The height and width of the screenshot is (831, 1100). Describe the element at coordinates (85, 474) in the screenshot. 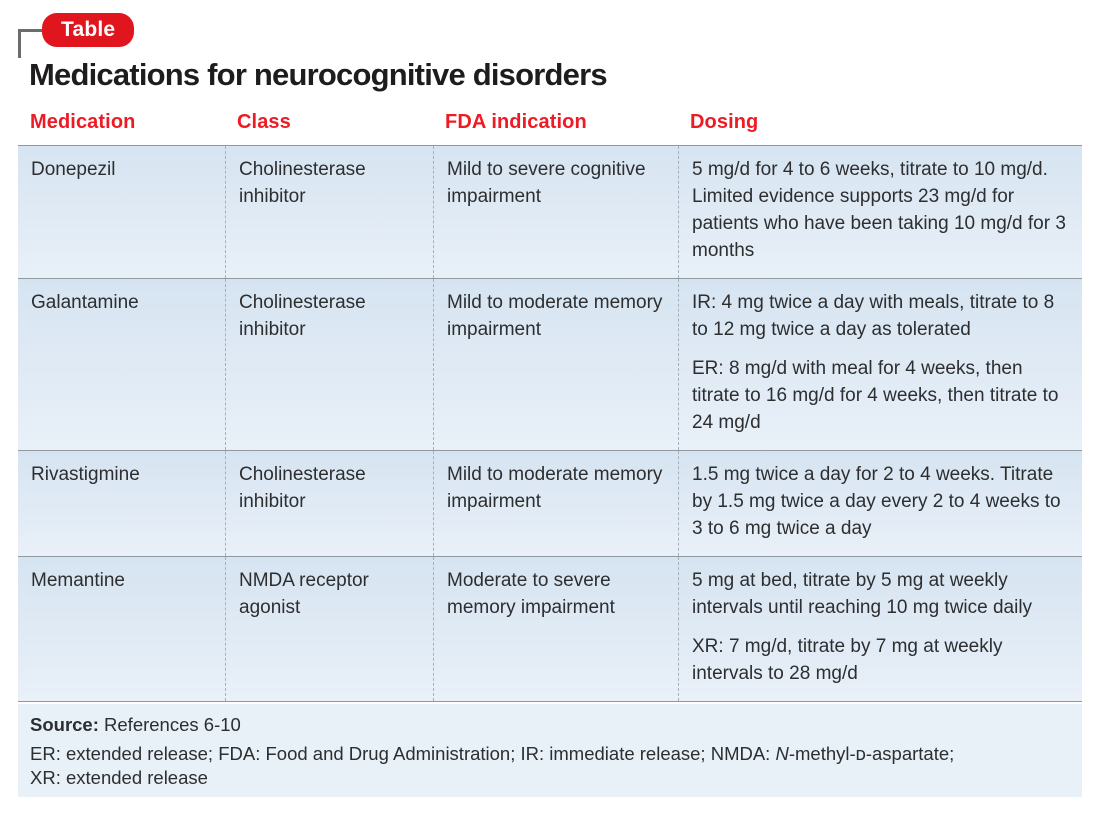

I see `medication-cell: Rivastigmine` at that location.